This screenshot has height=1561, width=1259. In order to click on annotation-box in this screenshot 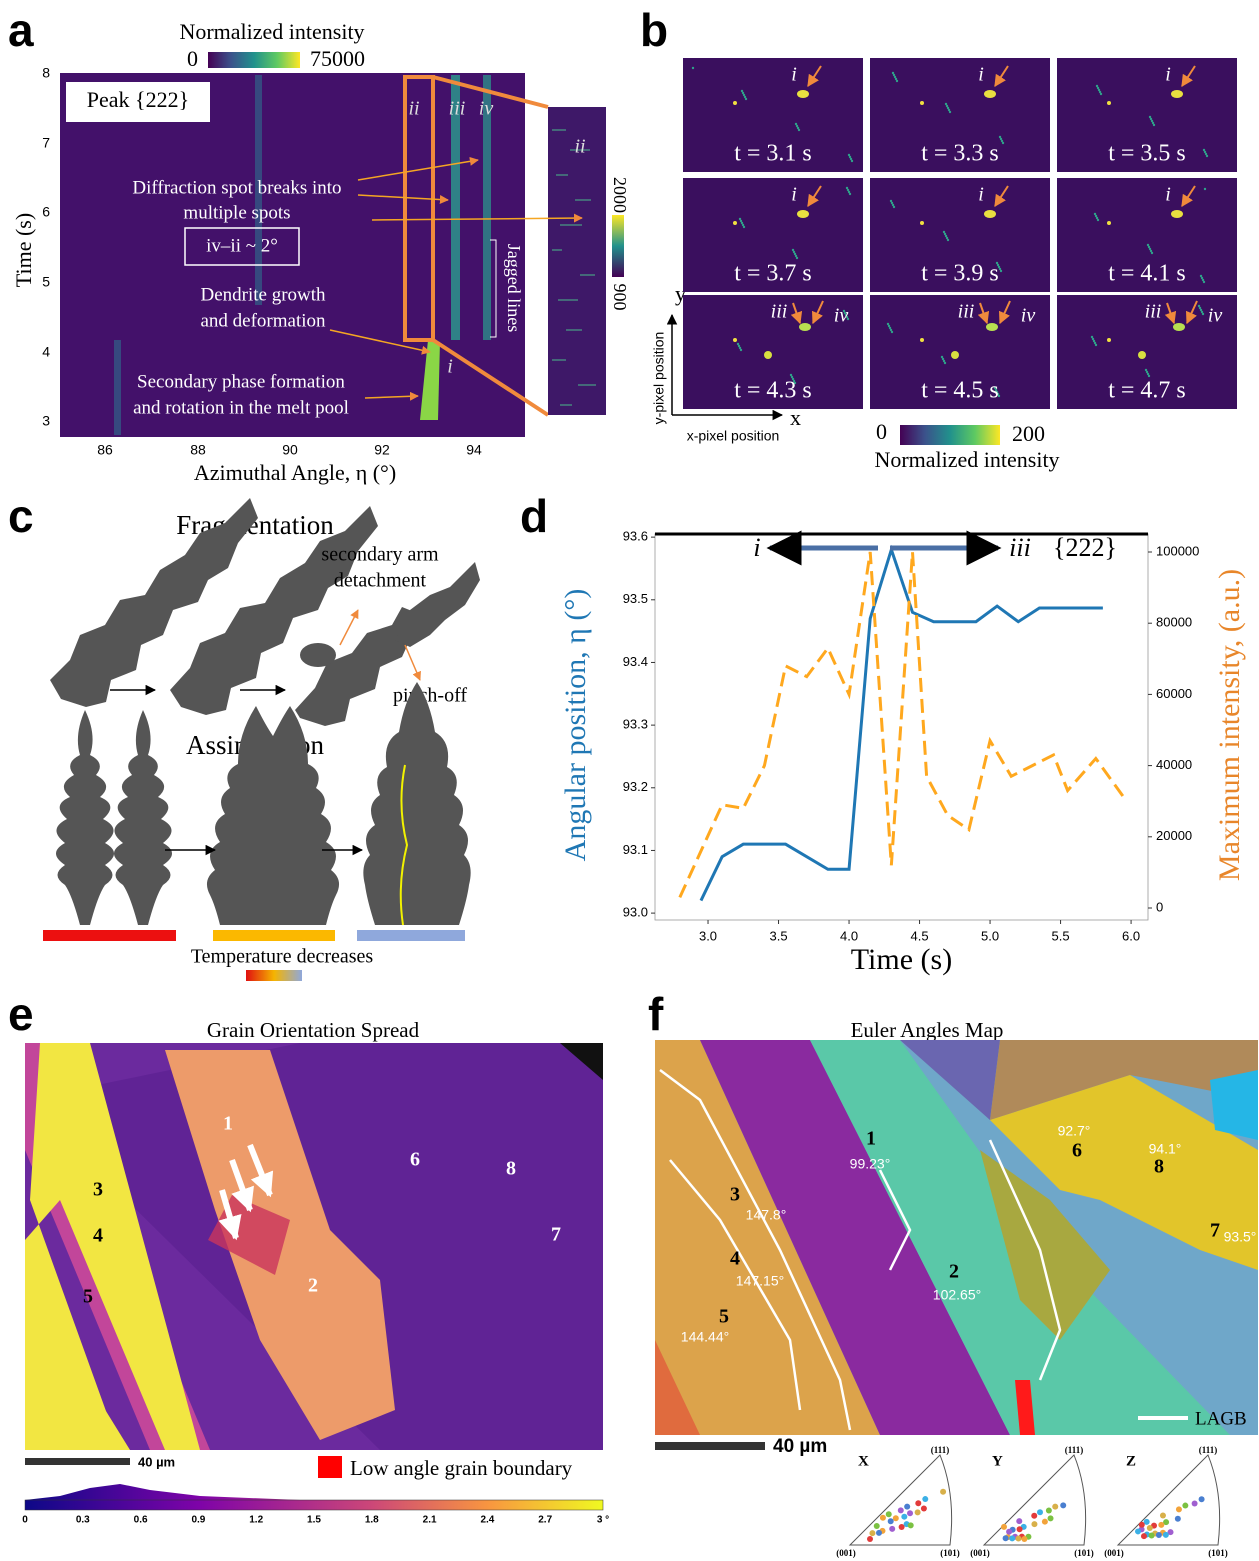, I will do `click(242, 246)`.